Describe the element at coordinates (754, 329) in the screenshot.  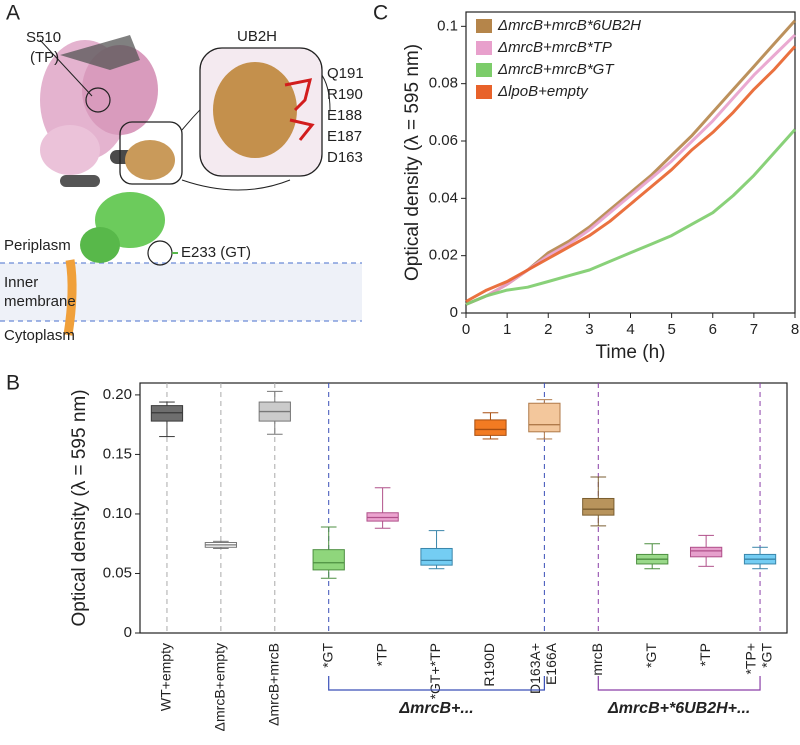
I see `x-tick-label: 7` at that location.